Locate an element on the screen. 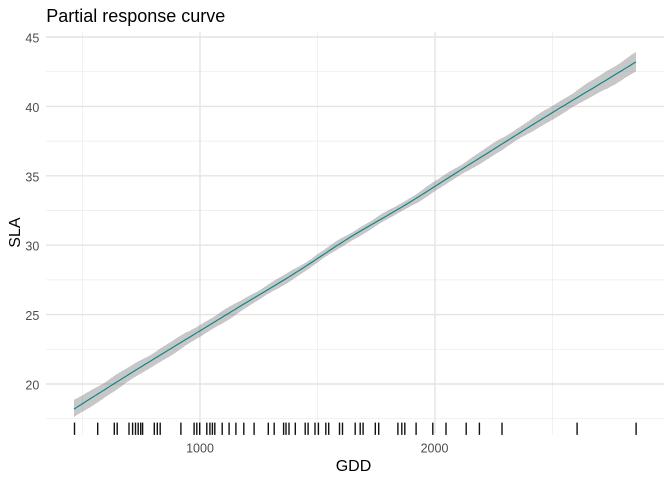 The width and height of the screenshot is (672, 480). svg-text: 25 is located at coordinates (32, 316).